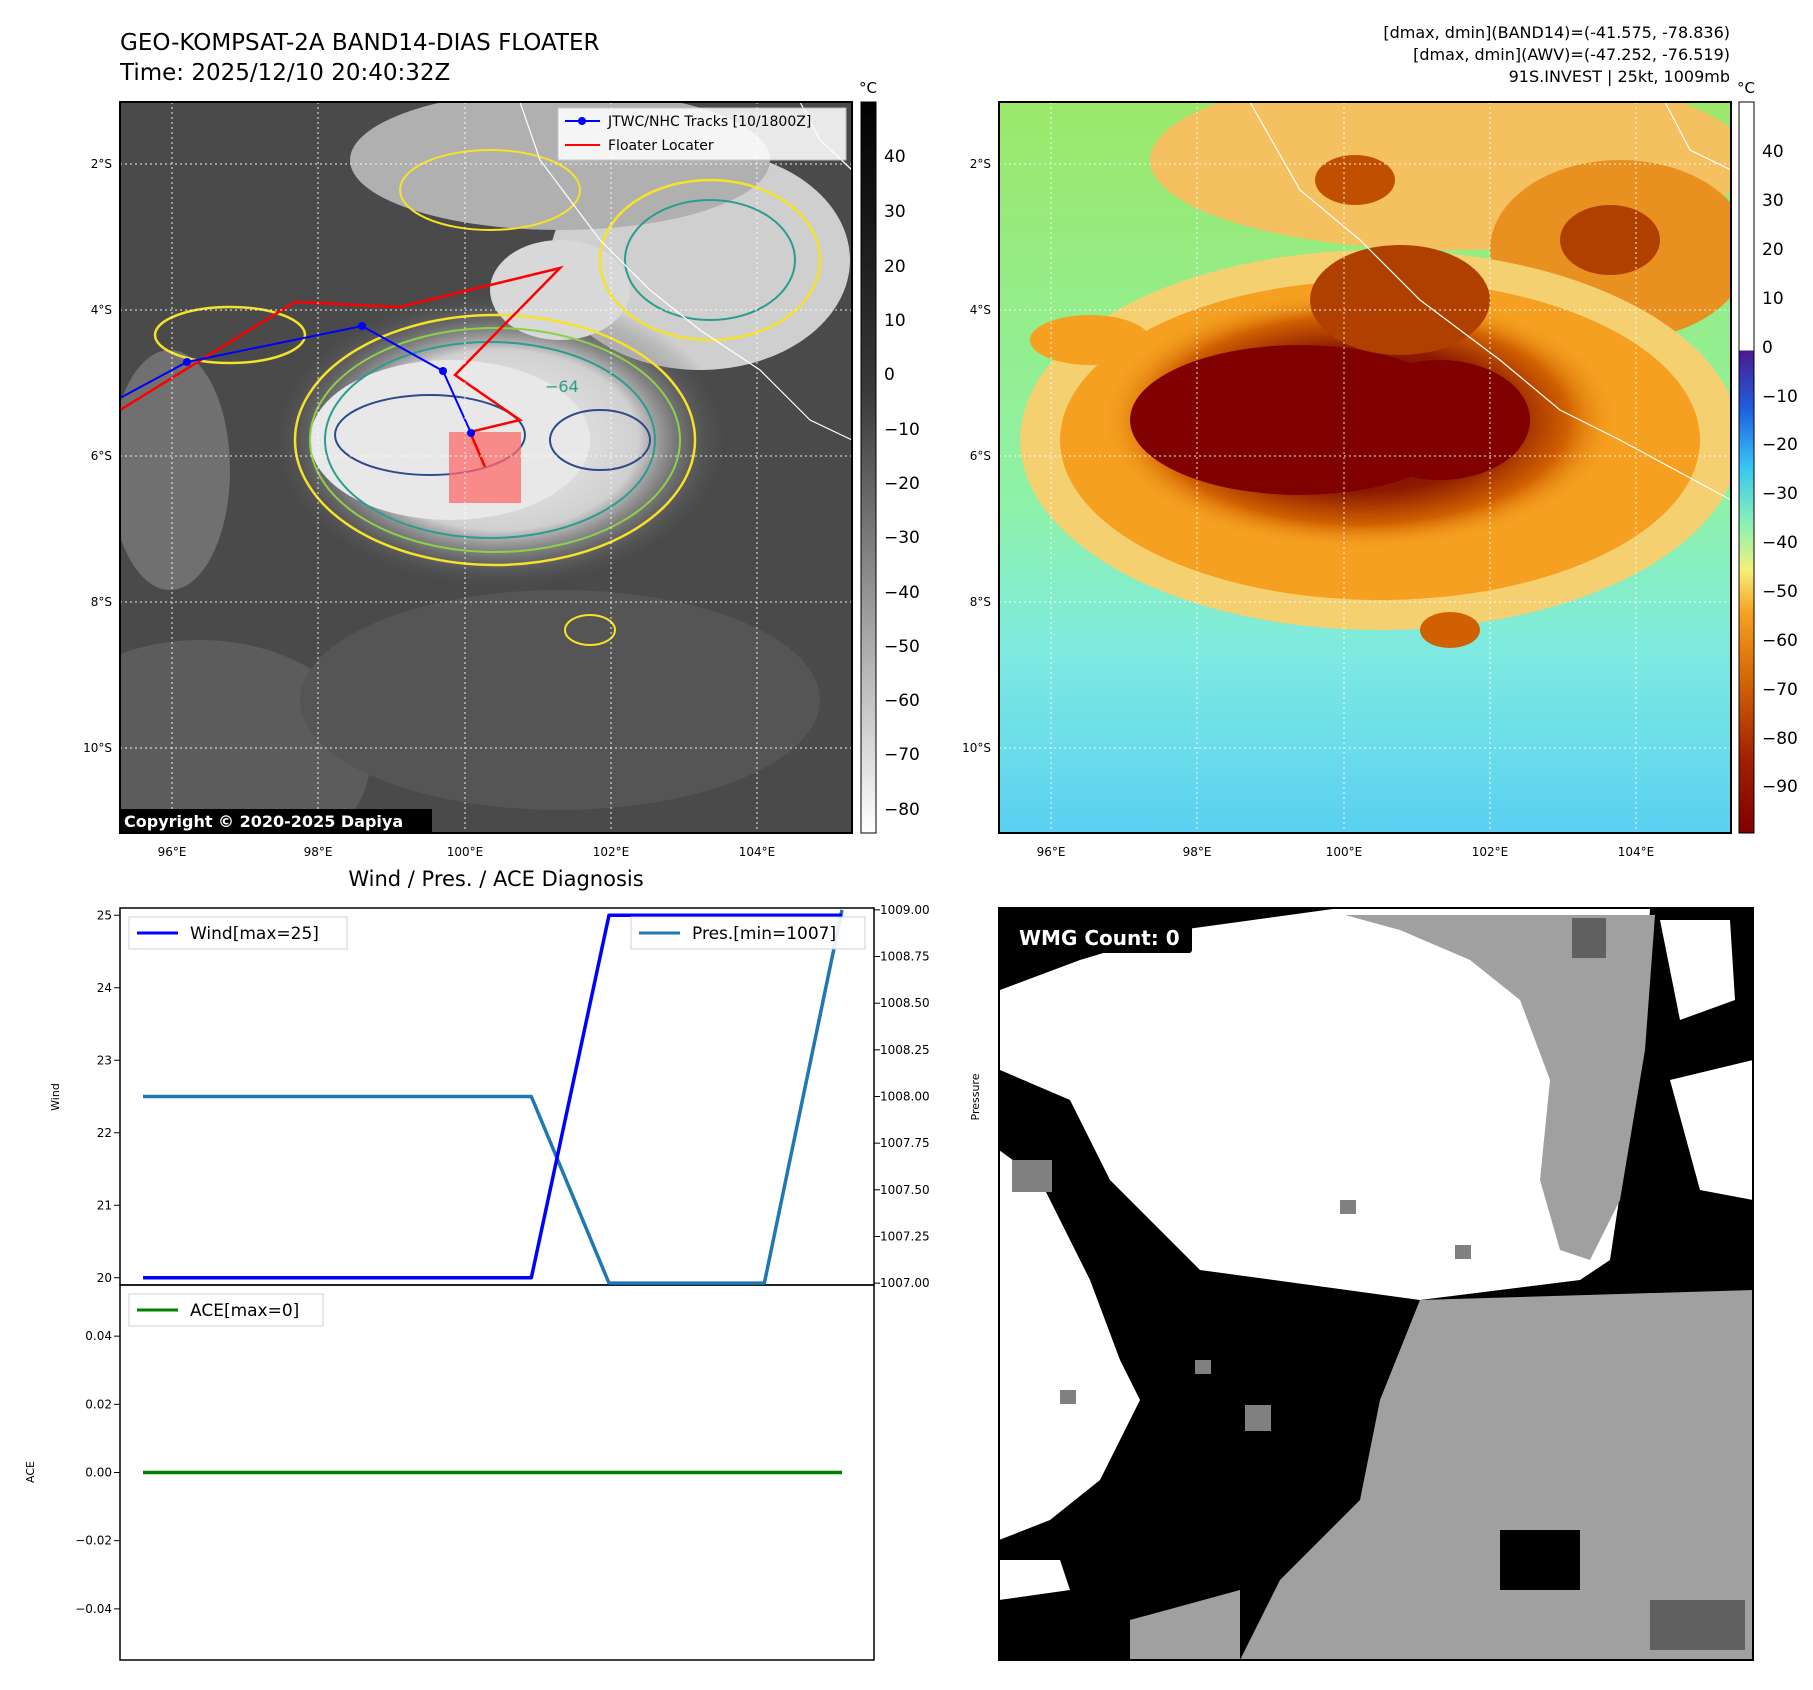 The width and height of the screenshot is (1813, 1690). I want to click on ace-legend-label: ACE[max=0], so click(244, 1311).